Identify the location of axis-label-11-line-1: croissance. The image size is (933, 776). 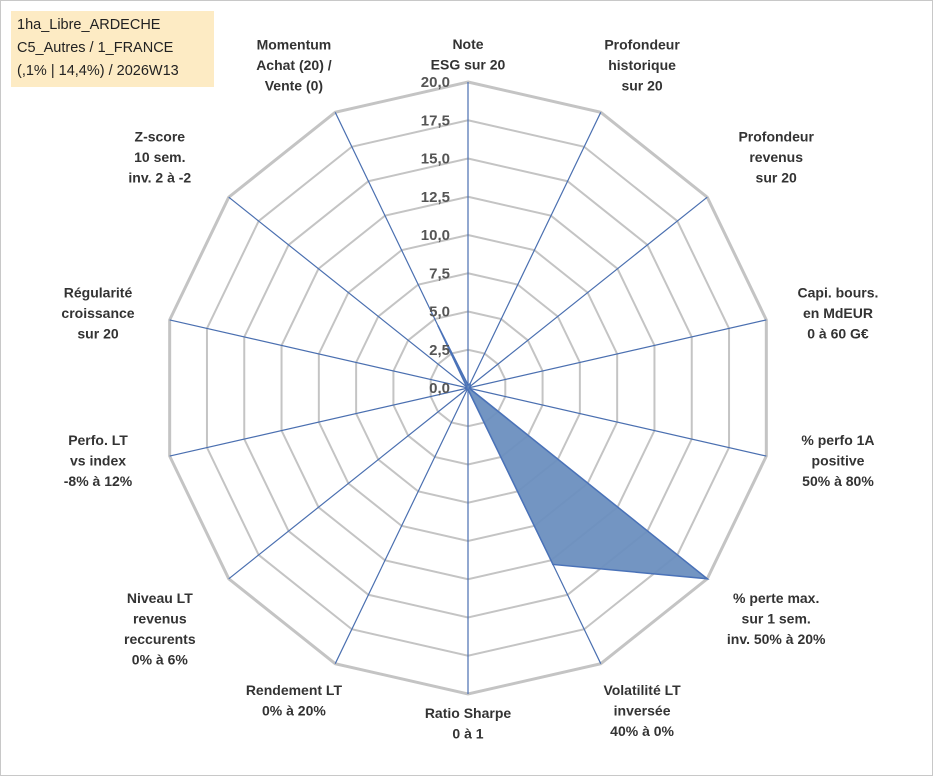
(97, 313).